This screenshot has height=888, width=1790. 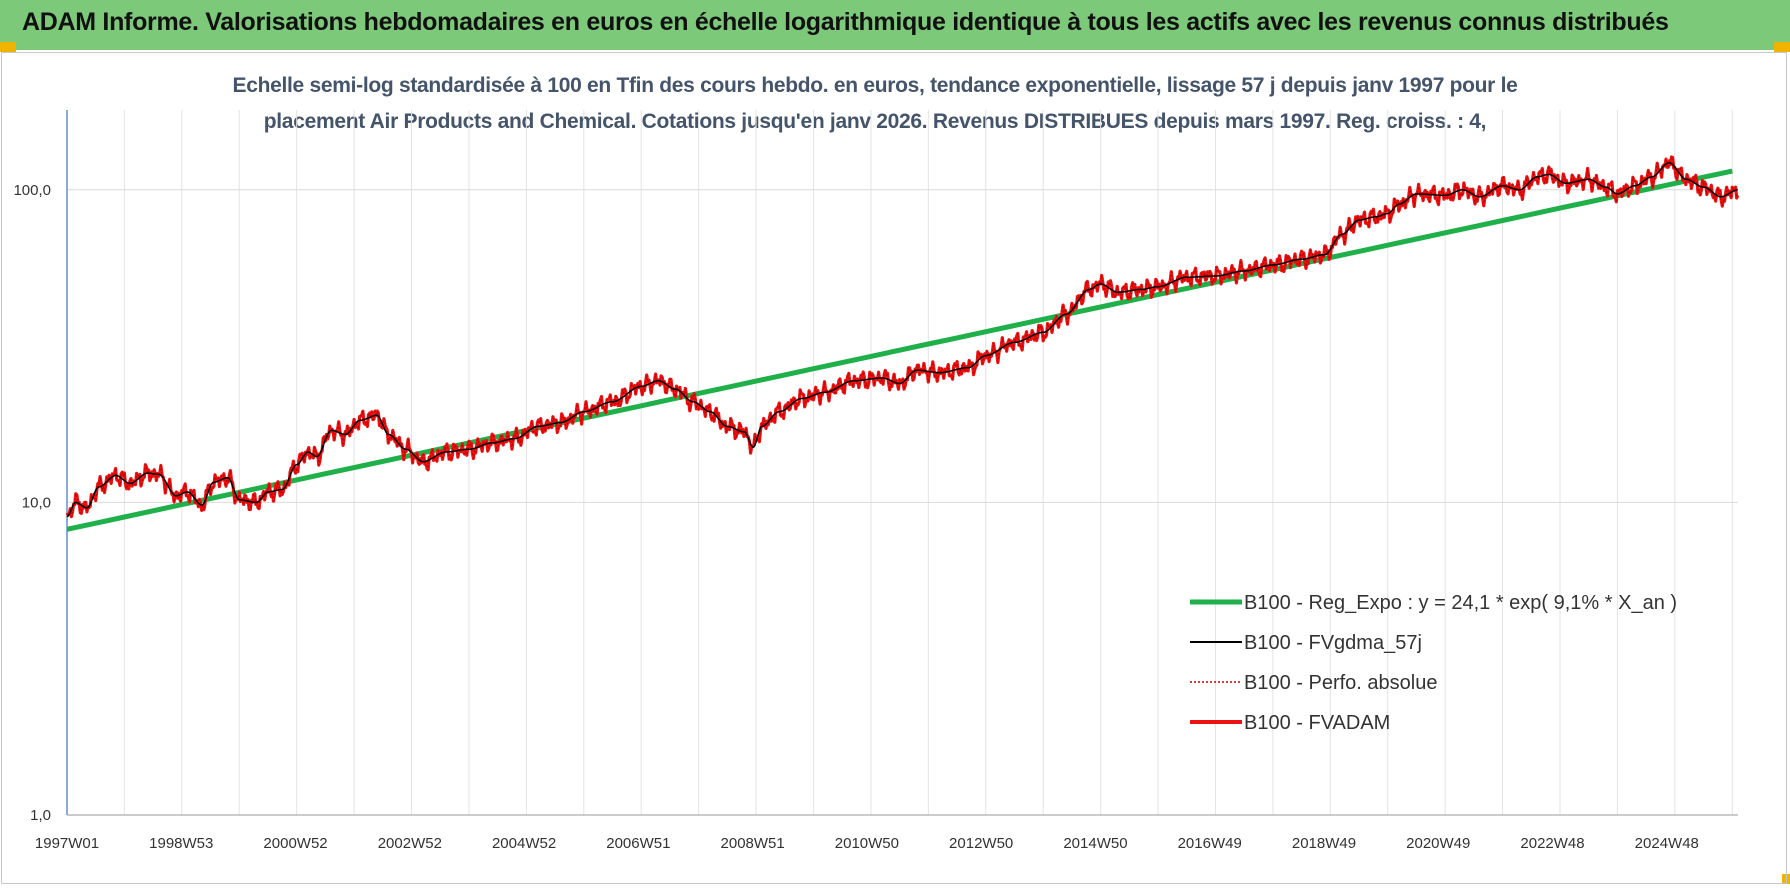 What do you see at coordinates (1667, 843) in the screenshot?
I see `x-tick-label: 2024W48` at bounding box center [1667, 843].